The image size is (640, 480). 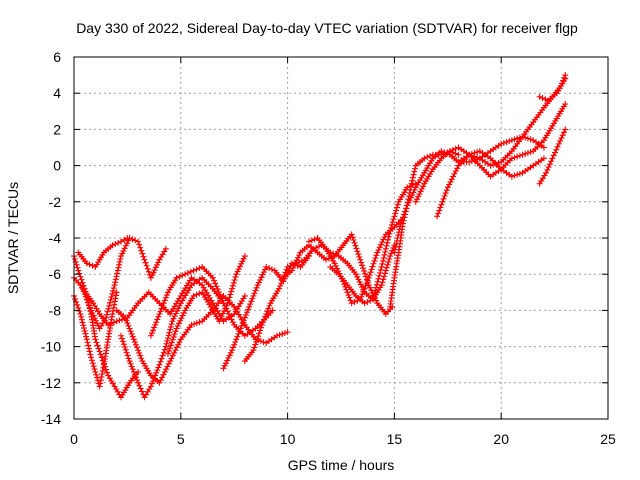 I want to click on y-tick-label: -8, so click(x=55, y=310).